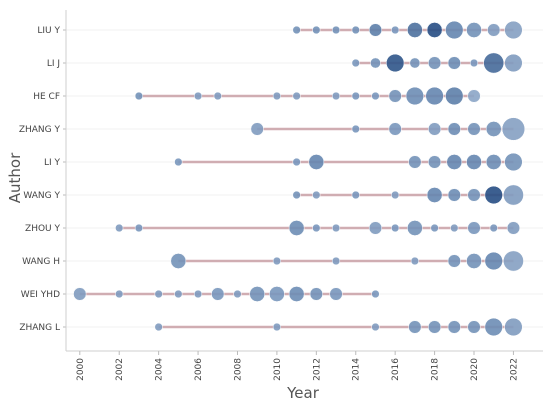 The width and height of the screenshot is (550, 405). I want to click on y-tick-label: WEI YHD, so click(40, 295).